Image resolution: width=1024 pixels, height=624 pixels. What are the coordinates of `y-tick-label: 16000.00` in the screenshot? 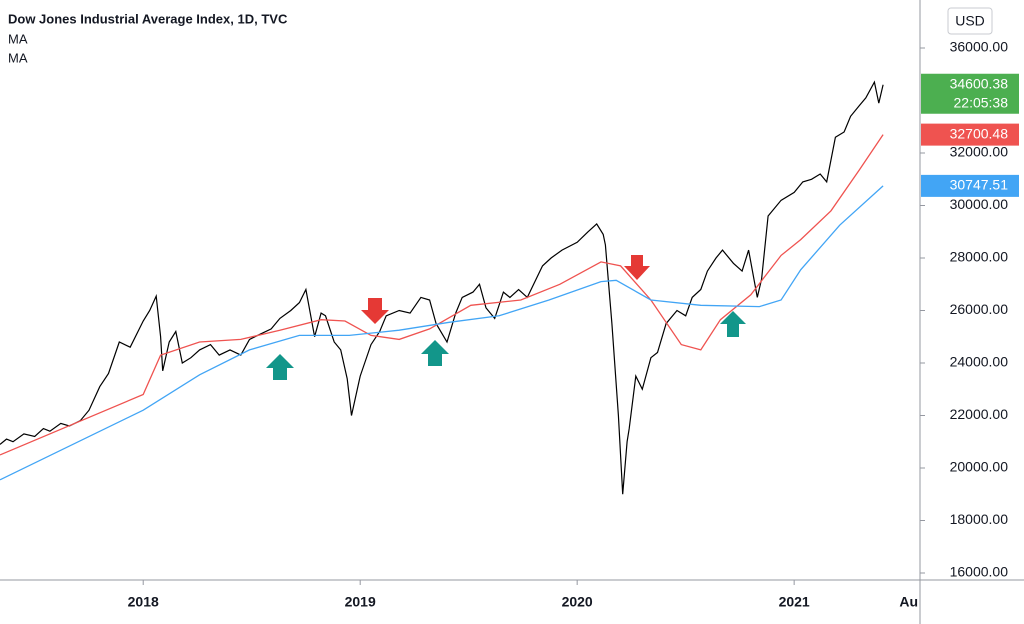 It's located at (979, 572).